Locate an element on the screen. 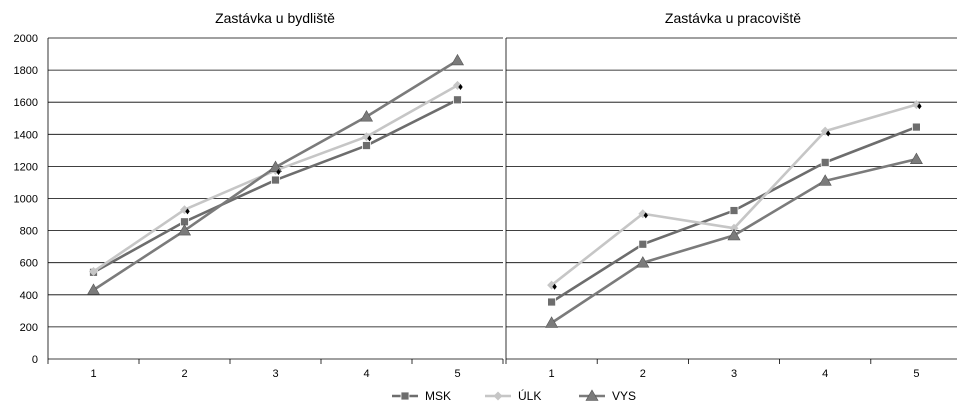 This screenshot has width=957, height=406. chart-title: Zastávka u bydliště is located at coordinates (275, 18).